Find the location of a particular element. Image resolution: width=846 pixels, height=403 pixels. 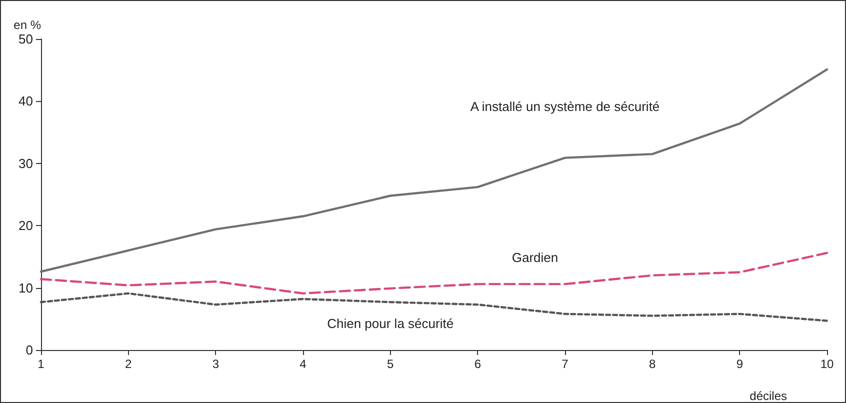

text: A installé un système de sécurité is located at coordinates (565, 106).